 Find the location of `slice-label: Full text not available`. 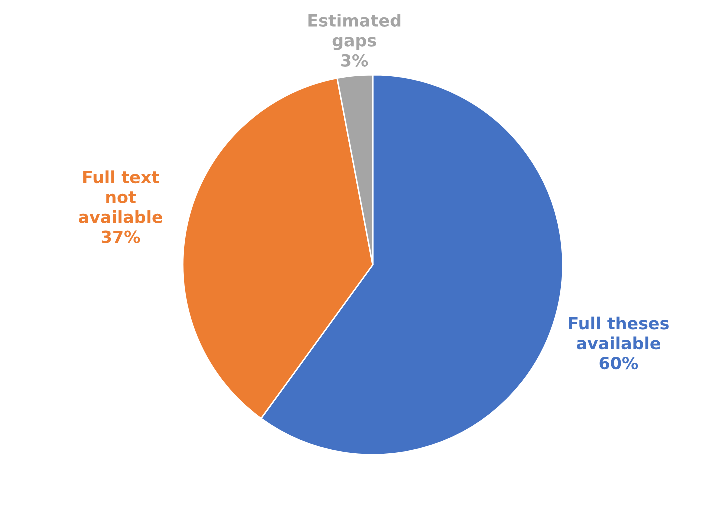

slice-label: Full text not available is located at coordinates (121, 197).